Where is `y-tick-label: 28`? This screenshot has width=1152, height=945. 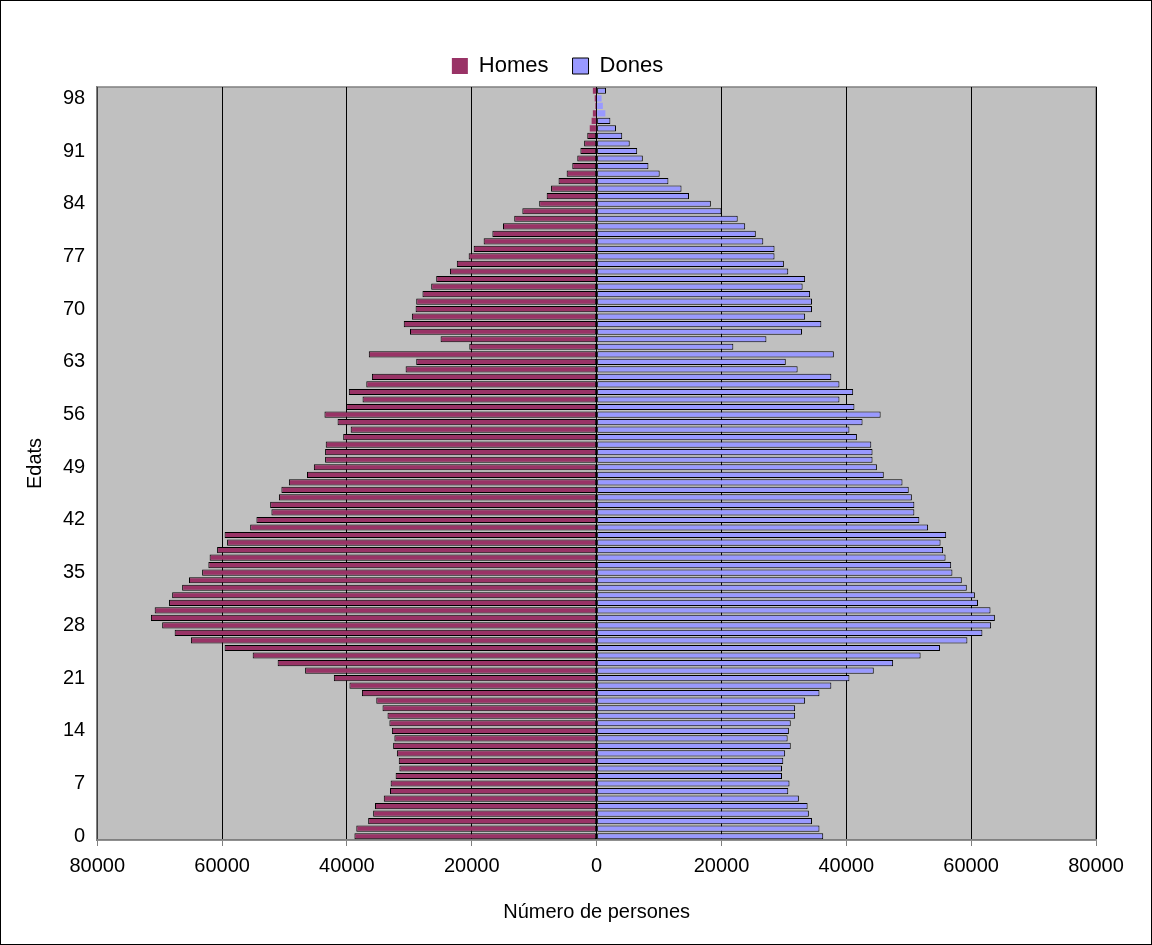 y-tick-label: 28 is located at coordinates (74, 623).